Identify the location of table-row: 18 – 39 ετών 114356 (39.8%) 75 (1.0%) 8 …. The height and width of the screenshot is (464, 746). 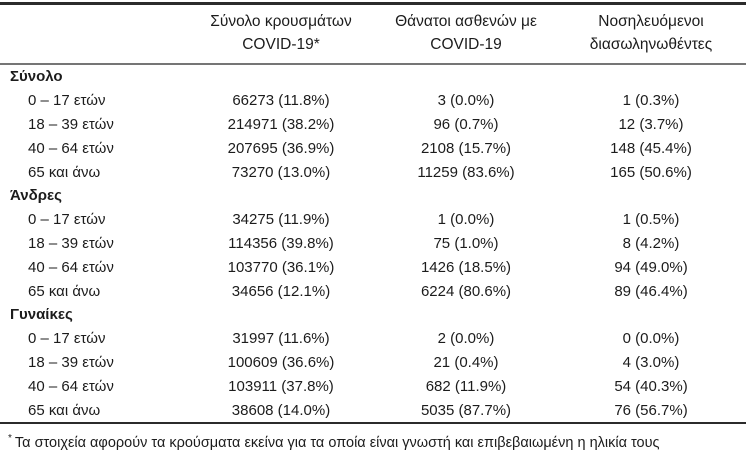
(373, 244).